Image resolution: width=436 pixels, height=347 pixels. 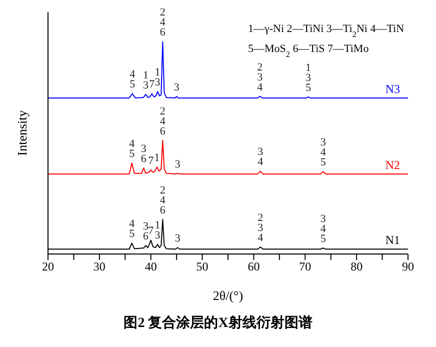 What do you see at coordinates (228, 295) in the screenshot?
I see `x-axis-title: 2θ/(°)` at bounding box center [228, 295].